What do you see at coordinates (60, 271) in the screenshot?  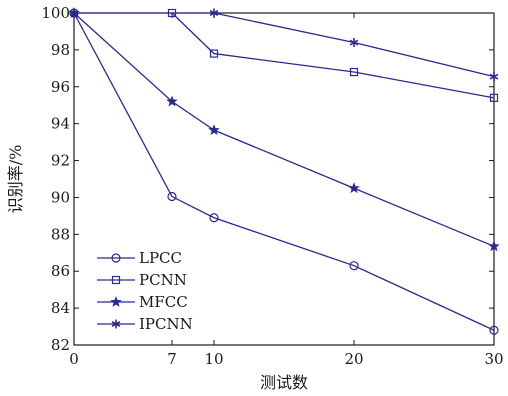 I see `y-tick-label: 86` at bounding box center [60, 271].